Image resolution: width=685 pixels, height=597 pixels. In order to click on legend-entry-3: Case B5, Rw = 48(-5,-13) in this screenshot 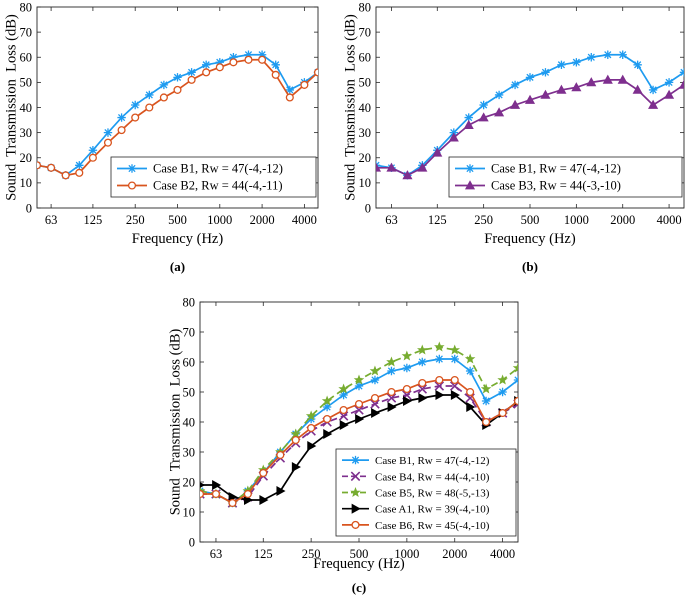, I will do `click(432, 494)`.